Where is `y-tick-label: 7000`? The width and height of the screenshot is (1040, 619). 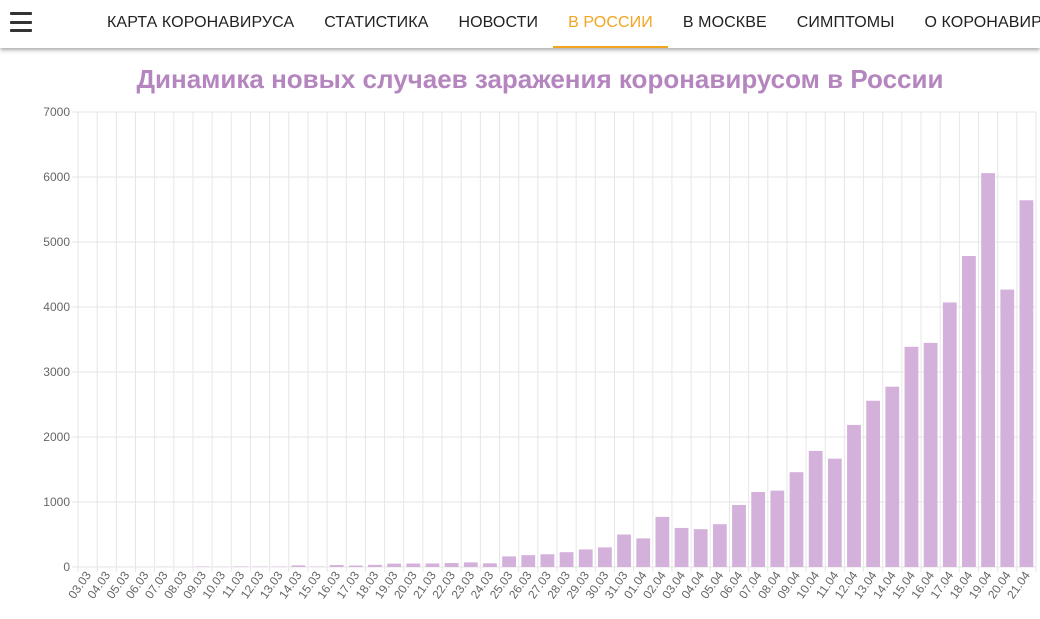 y-tick-label: 7000 is located at coordinates (56, 112).